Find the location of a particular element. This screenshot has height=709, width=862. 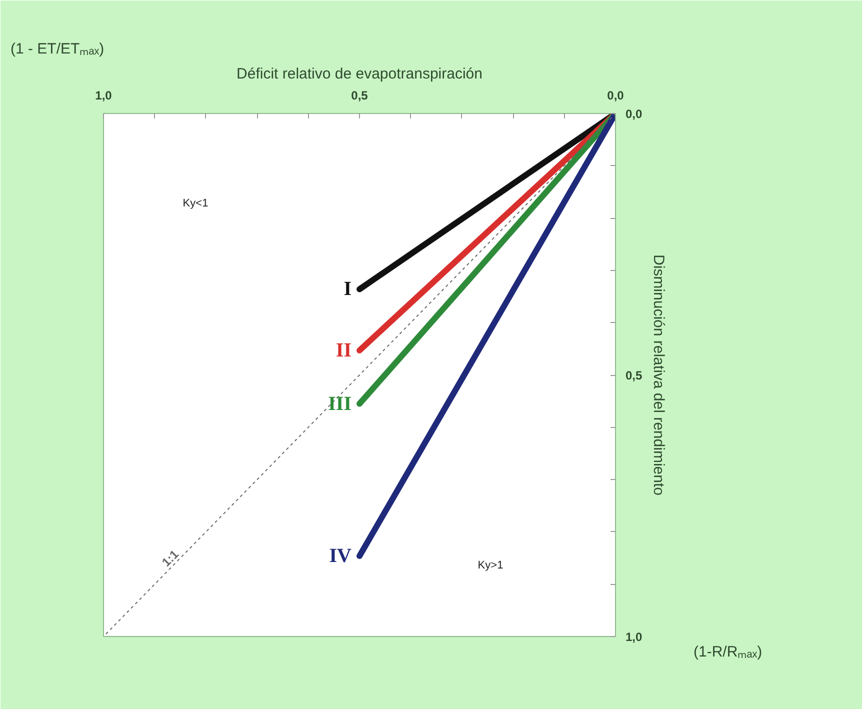

series-label: I is located at coordinates (348, 289).